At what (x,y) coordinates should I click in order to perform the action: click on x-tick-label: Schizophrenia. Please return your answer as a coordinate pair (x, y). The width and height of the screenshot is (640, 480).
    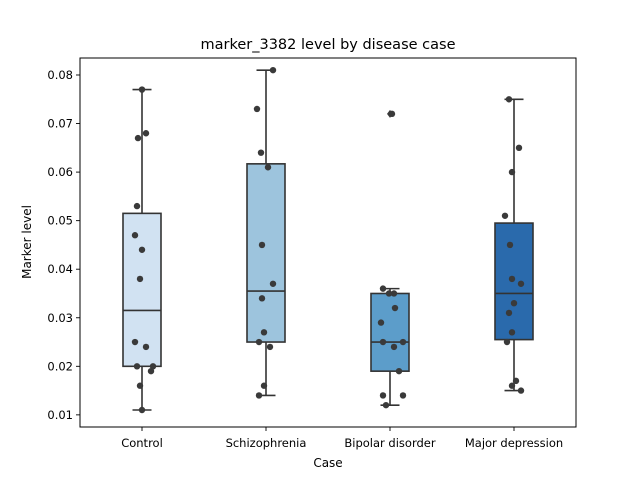
    Looking at the image, I should click on (266, 443).